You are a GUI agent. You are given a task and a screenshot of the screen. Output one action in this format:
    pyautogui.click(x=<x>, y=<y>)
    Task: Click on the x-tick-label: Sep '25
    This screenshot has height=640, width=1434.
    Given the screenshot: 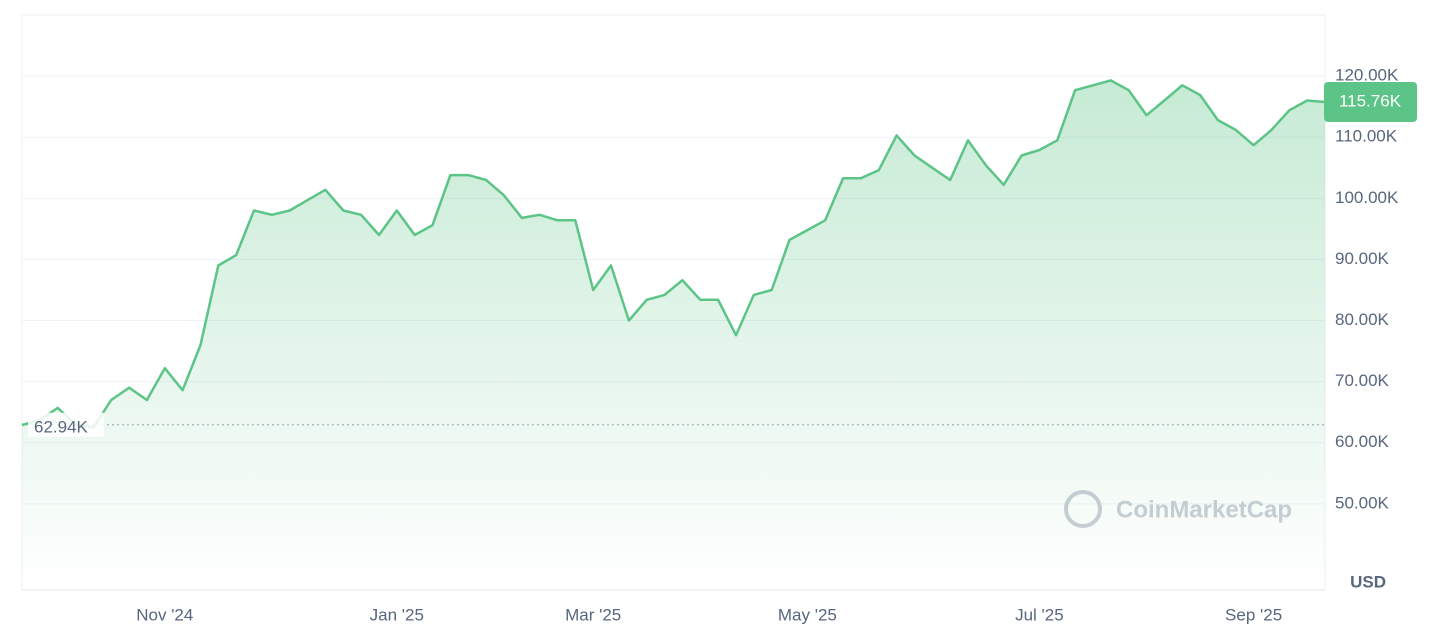 What is the action you would take?
    pyautogui.click(x=1253, y=614)
    